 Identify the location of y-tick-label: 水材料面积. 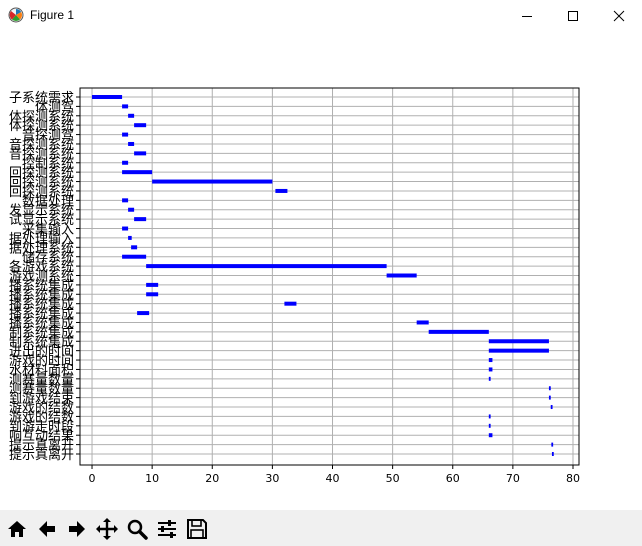
(41, 370).